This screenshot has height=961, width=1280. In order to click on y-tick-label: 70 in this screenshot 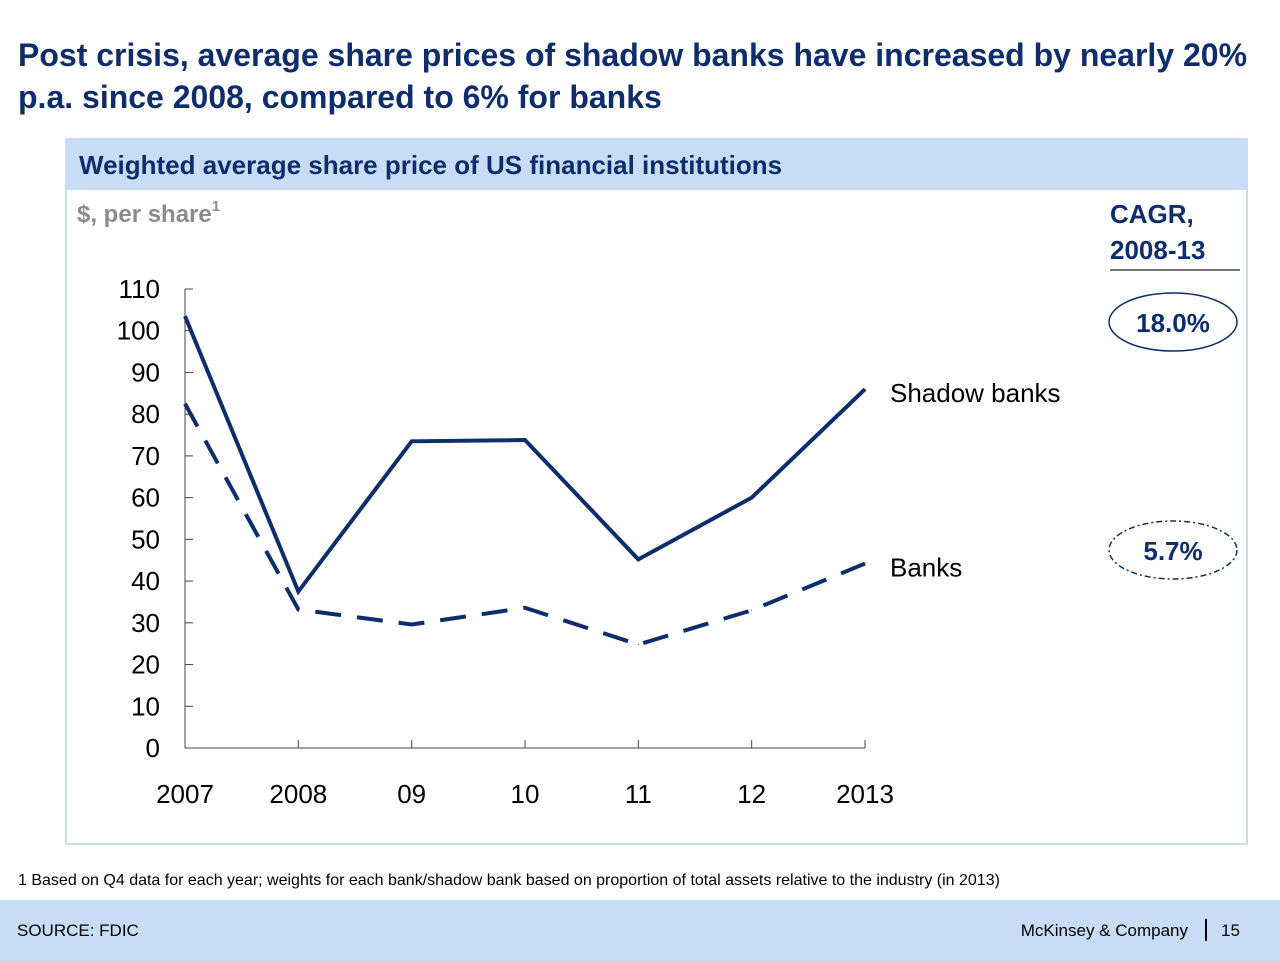, I will do `click(145, 456)`.